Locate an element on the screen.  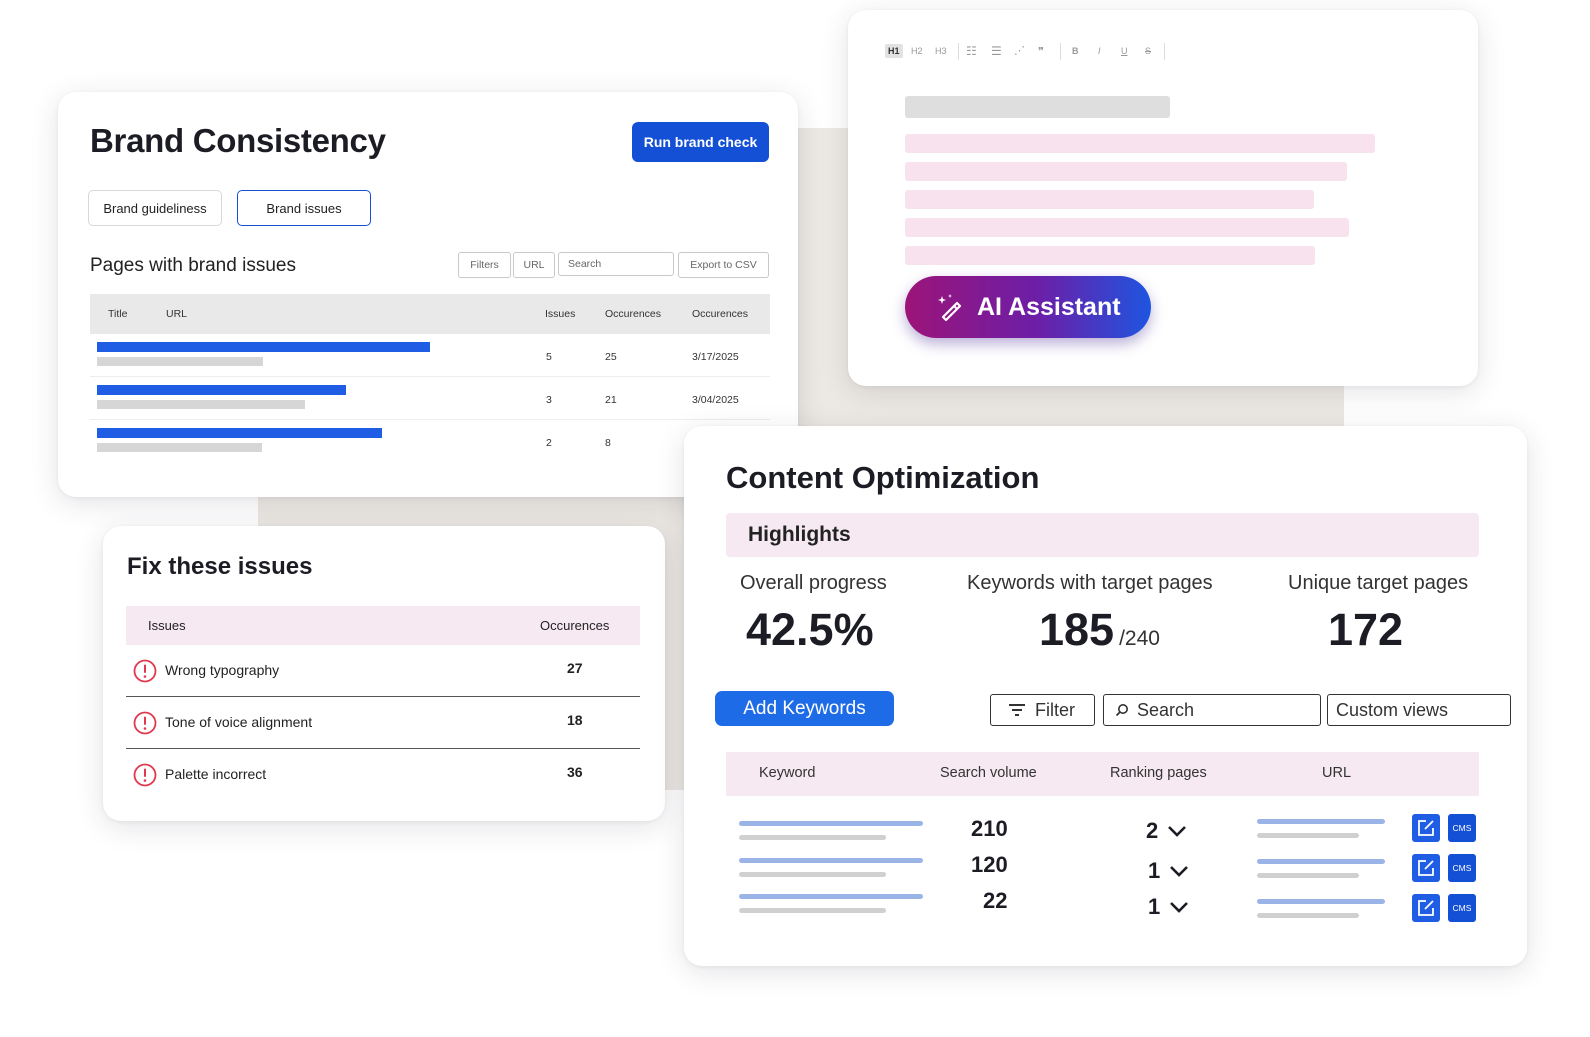
h1-button: H1 is located at coordinates (894, 51).